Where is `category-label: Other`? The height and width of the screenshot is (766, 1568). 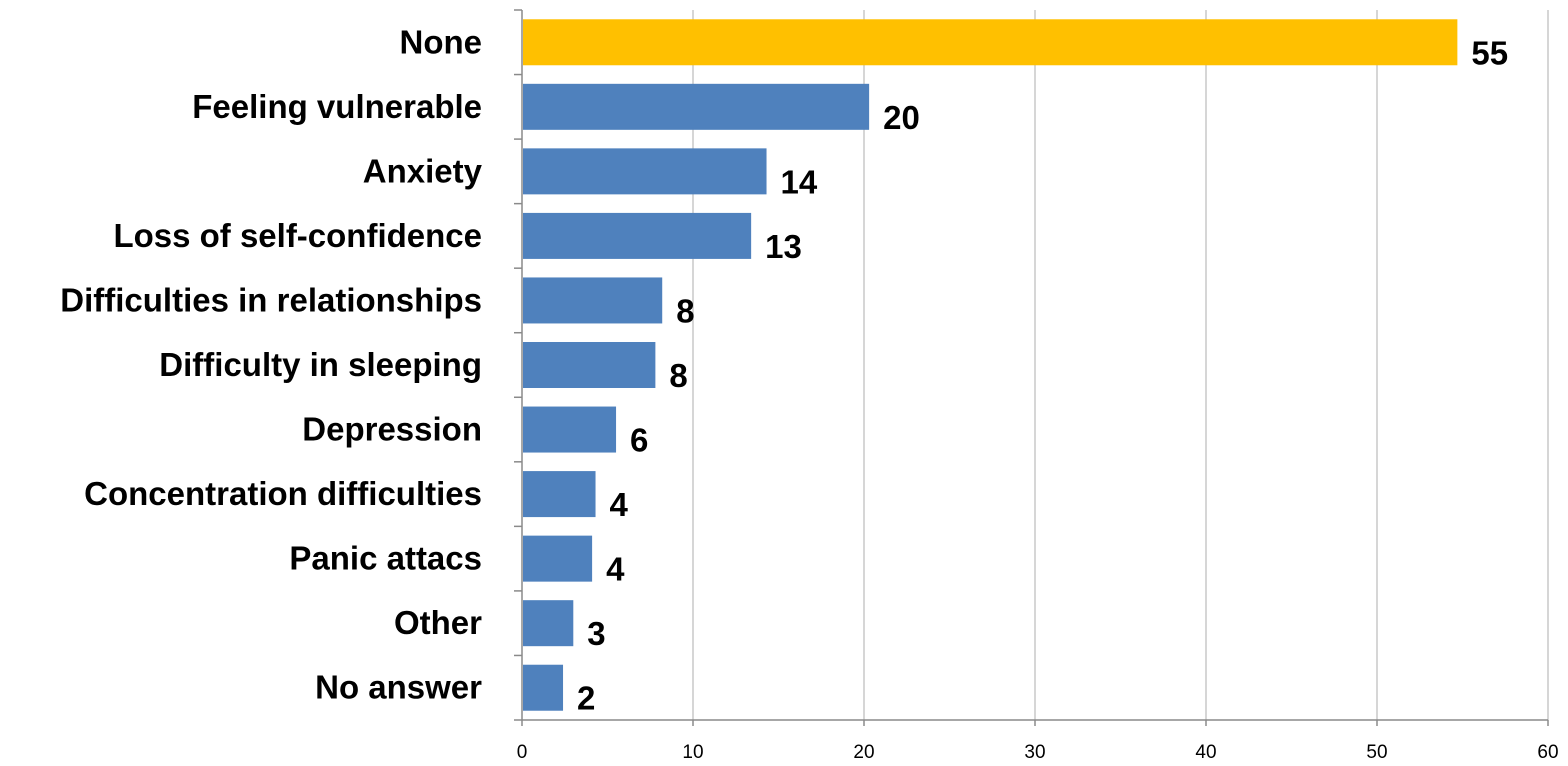 category-label: Other is located at coordinates (438, 622).